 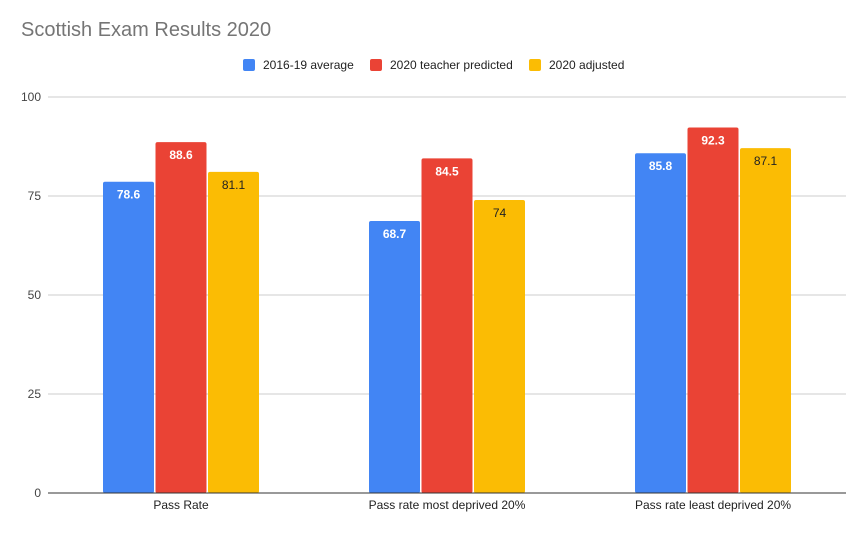 What do you see at coordinates (713, 140) in the screenshot?
I see `data-label-2020-teacher-predicted-pass-rate-least-deprived-20: 92.3` at bounding box center [713, 140].